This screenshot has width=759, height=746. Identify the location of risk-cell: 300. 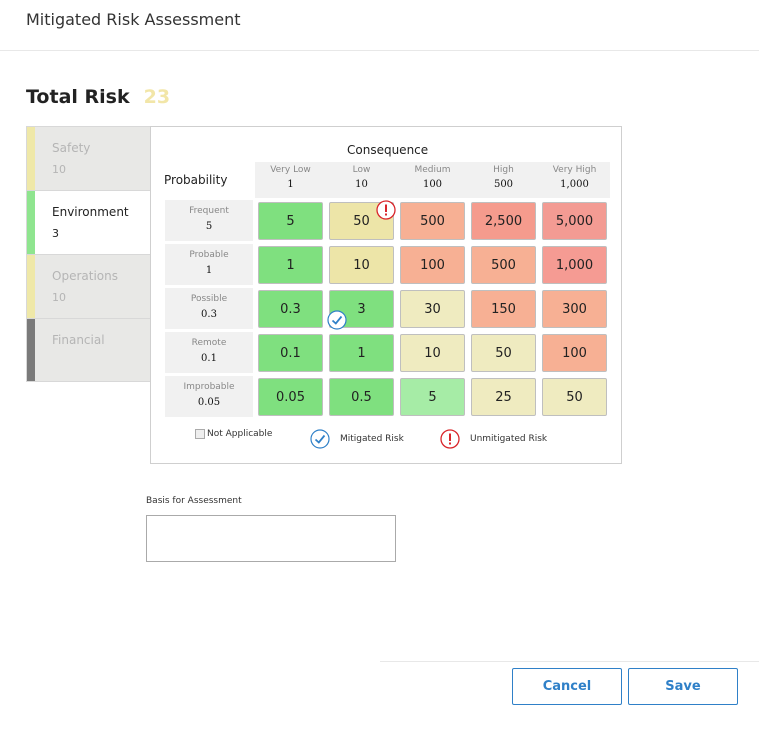
(574, 309).